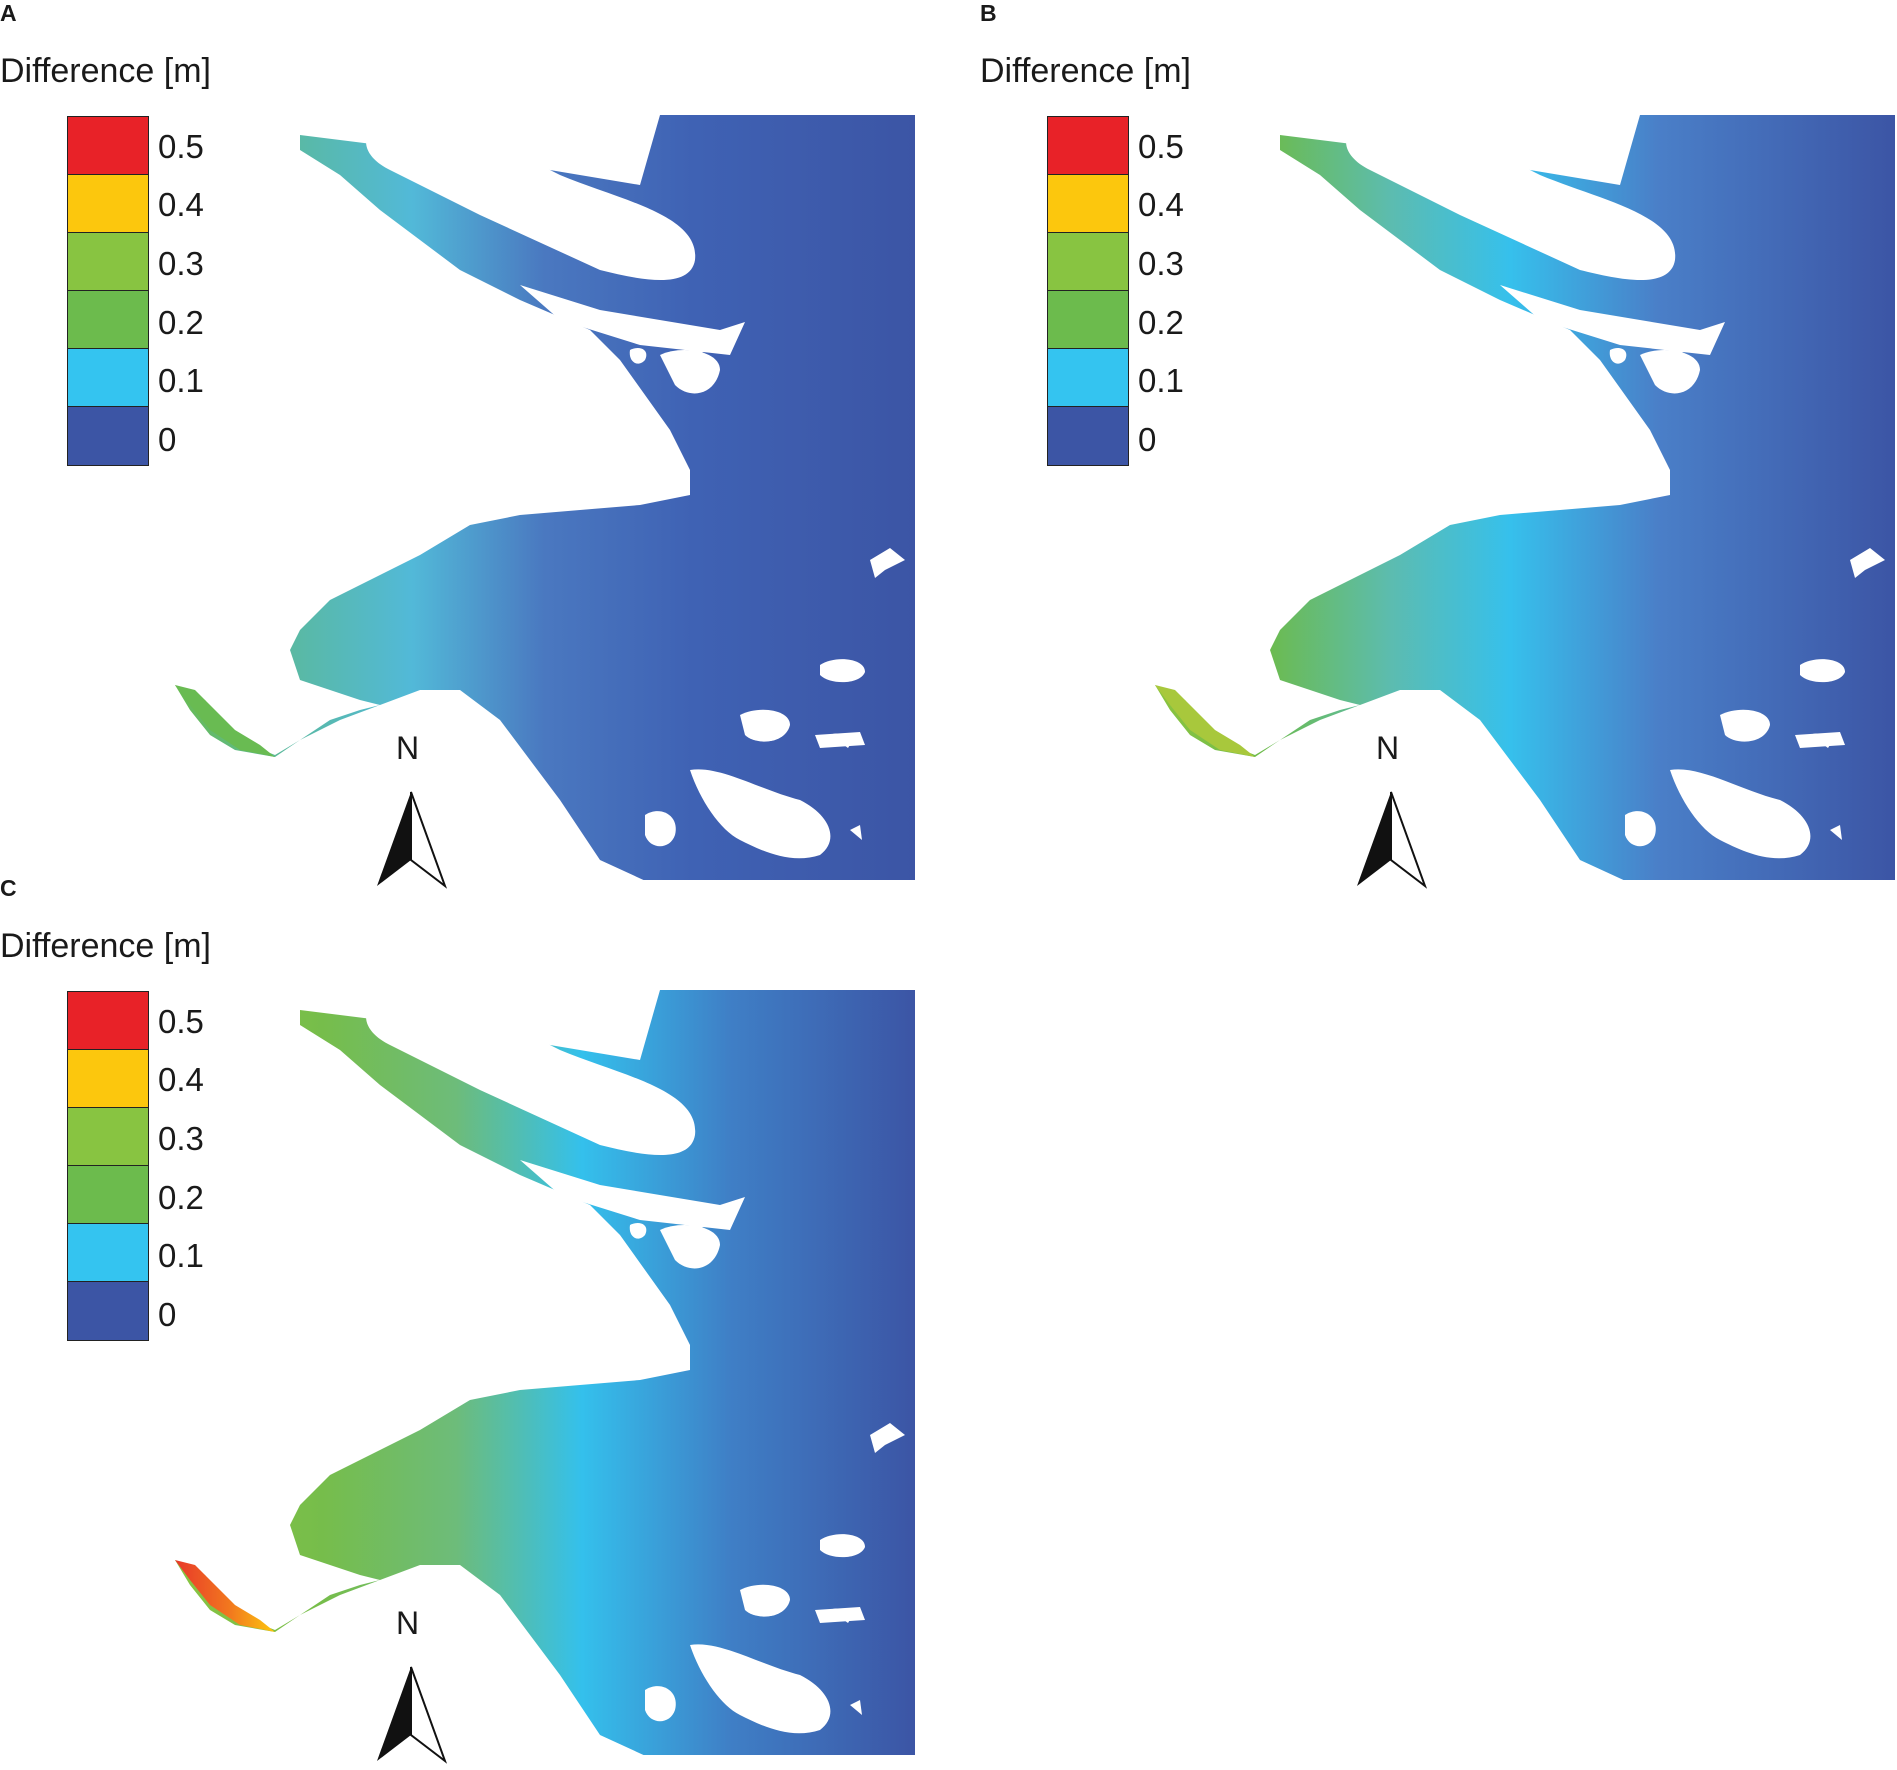 This screenshot has width=1897, height=1770. I want to click on panel-label: A, so click(8, 13).